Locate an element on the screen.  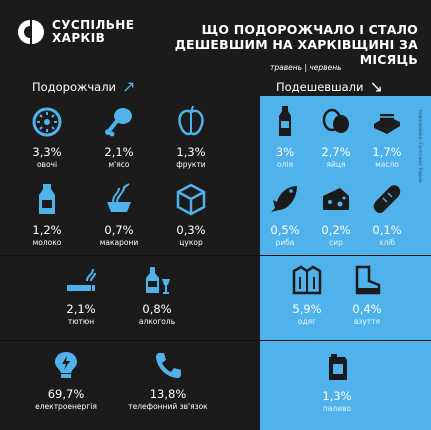
item-alcohol: 0,8% алкоголь is located at coordinates (157, 295).